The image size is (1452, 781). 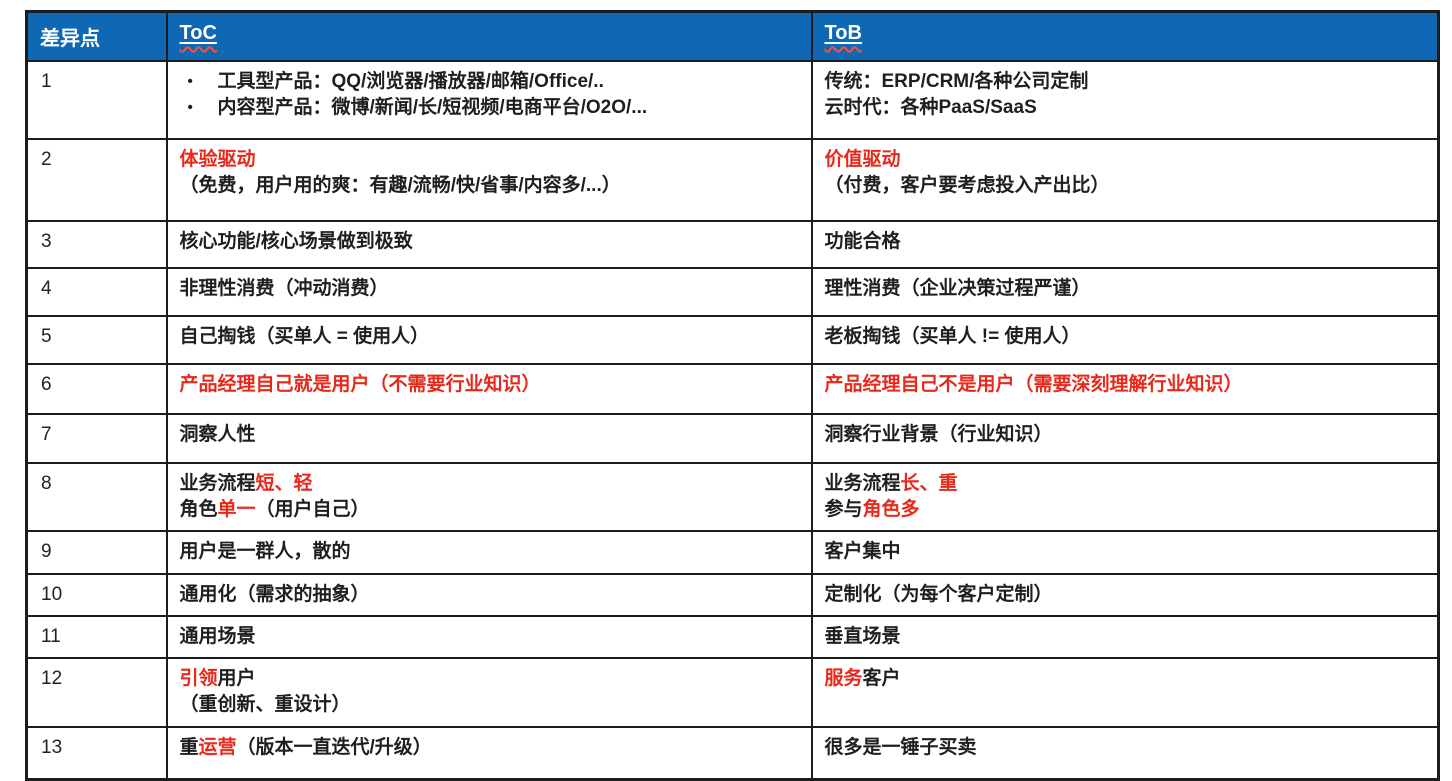 What do you see at coordinates (217, 747) in the screenshot?
I see `text-segment: 运营` at bounding box center [217, 747].